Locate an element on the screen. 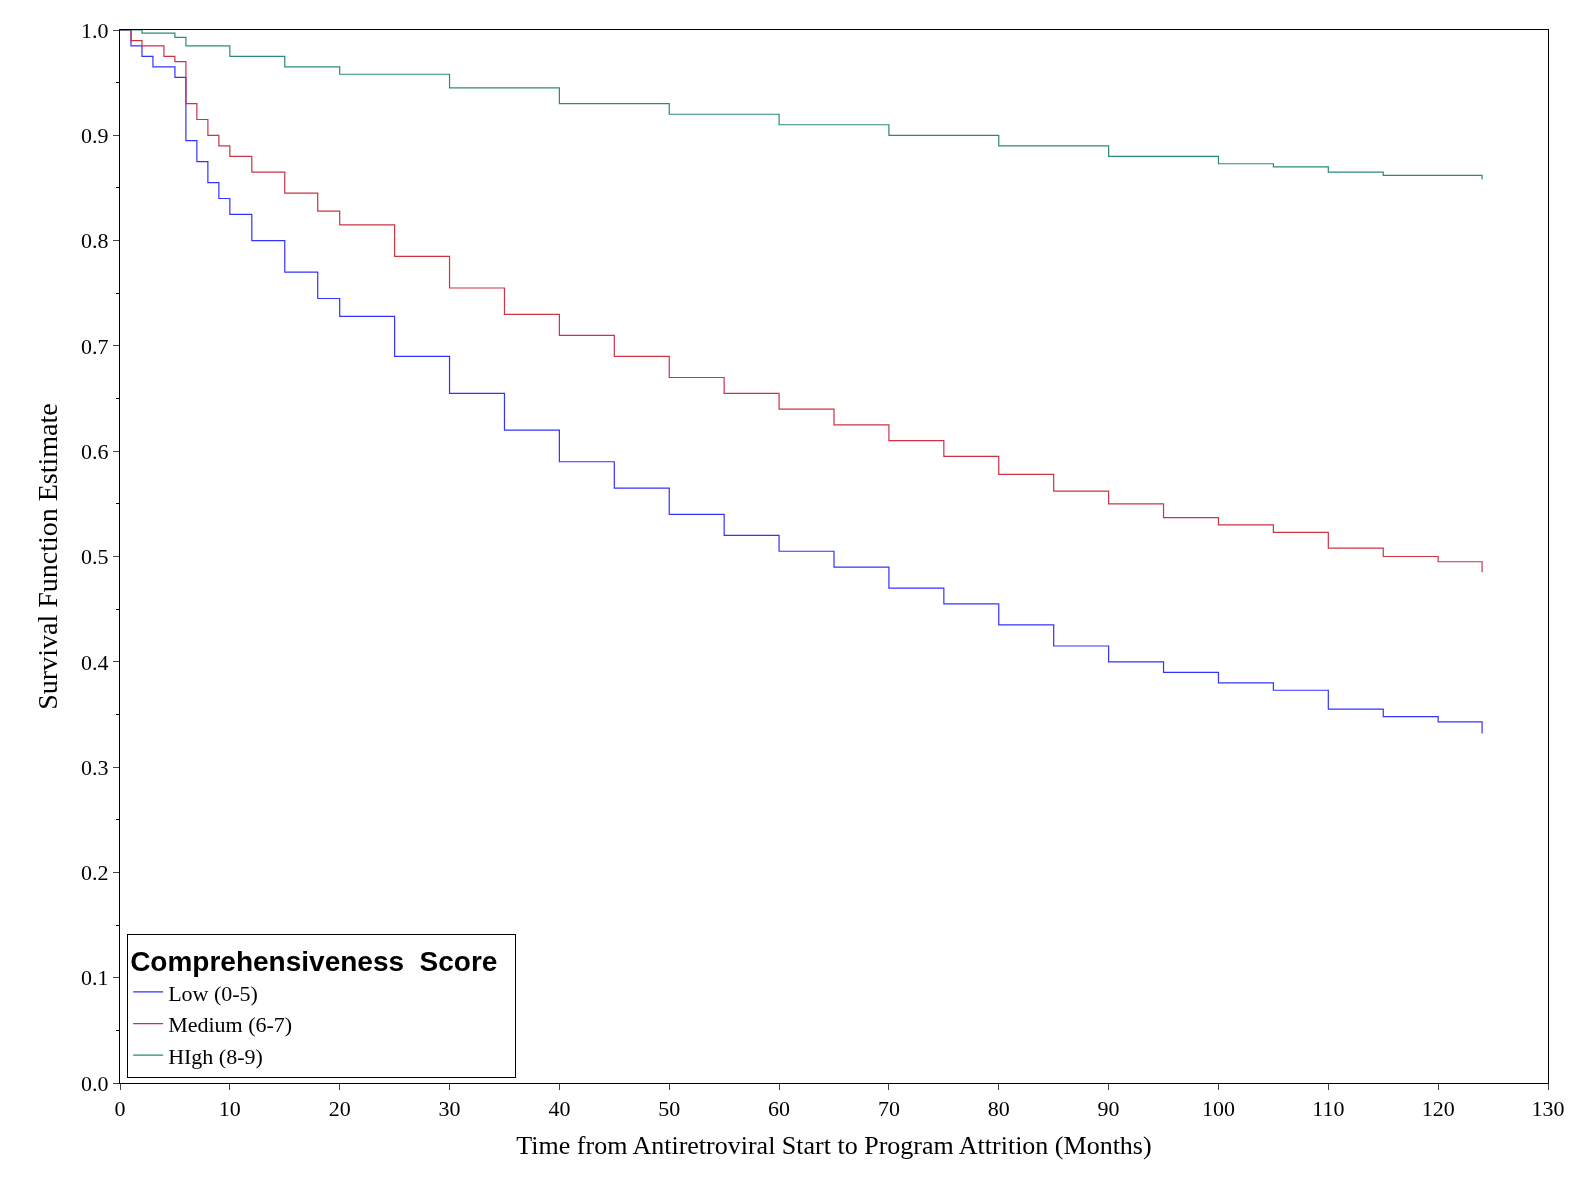  x-tick-label: 80 is located at coordinates (998, 1109).